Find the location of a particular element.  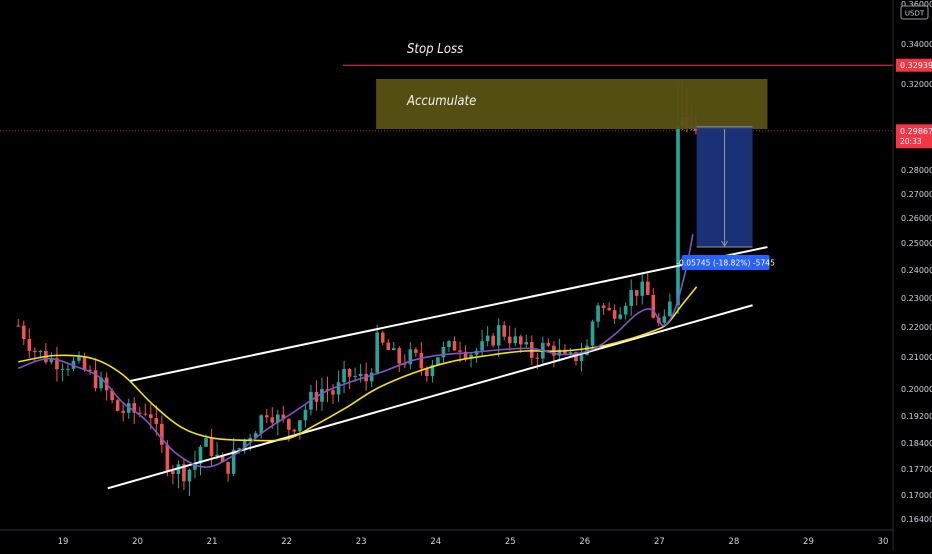

measure-label-box is located at coordinates (725, 263).